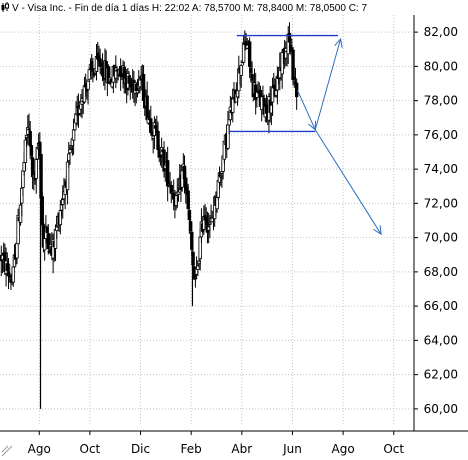 The height and width of the screenshot is (460, 468). Describe the element at coordinates (377, 230) in the screenshot. I see `target-arrowhead` at that location.